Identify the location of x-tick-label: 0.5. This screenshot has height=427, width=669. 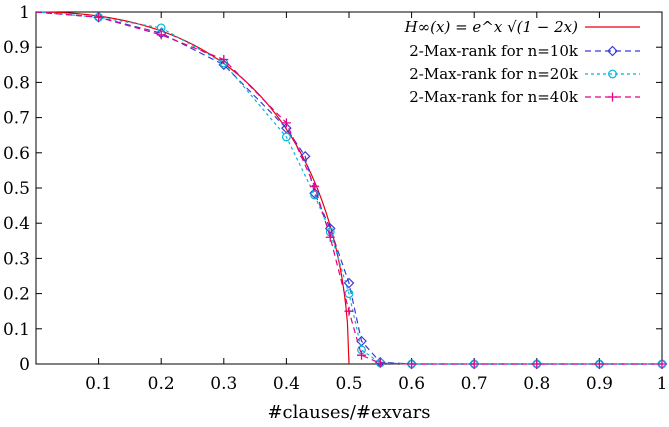
(348, 384).